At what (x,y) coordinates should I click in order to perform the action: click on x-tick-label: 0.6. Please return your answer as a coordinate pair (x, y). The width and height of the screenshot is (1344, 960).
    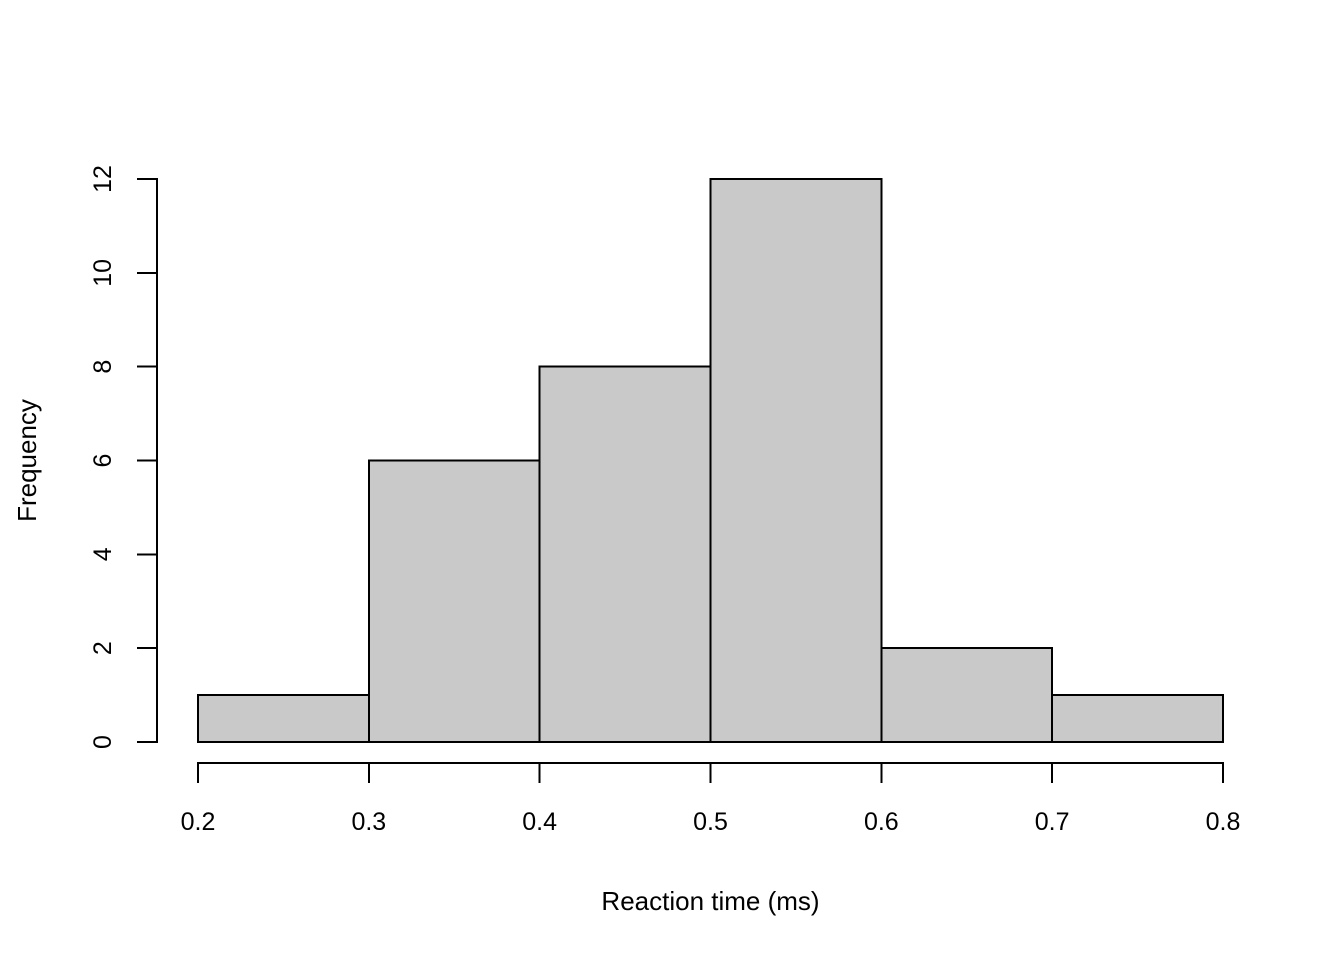
    Looking at the image, I should click on (881, 822).